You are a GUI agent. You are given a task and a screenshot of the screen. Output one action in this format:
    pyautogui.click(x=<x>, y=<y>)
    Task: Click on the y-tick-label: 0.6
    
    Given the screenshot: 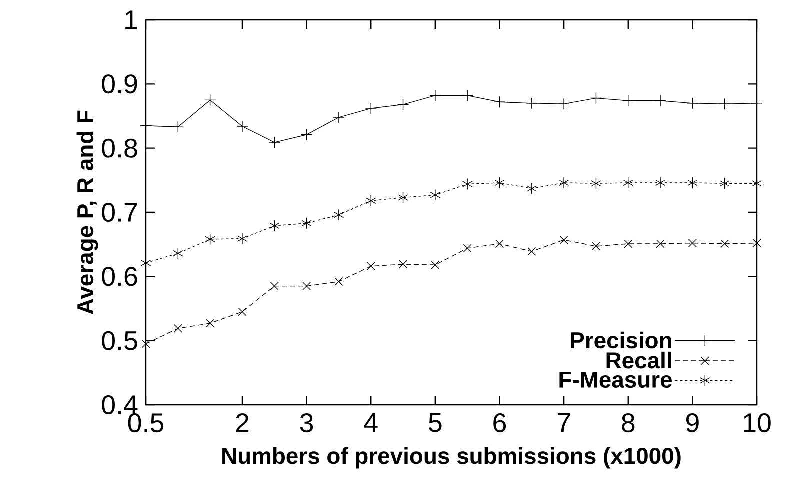 What is the action you would take?
    pyautogui.click(x=120, y=276)
    